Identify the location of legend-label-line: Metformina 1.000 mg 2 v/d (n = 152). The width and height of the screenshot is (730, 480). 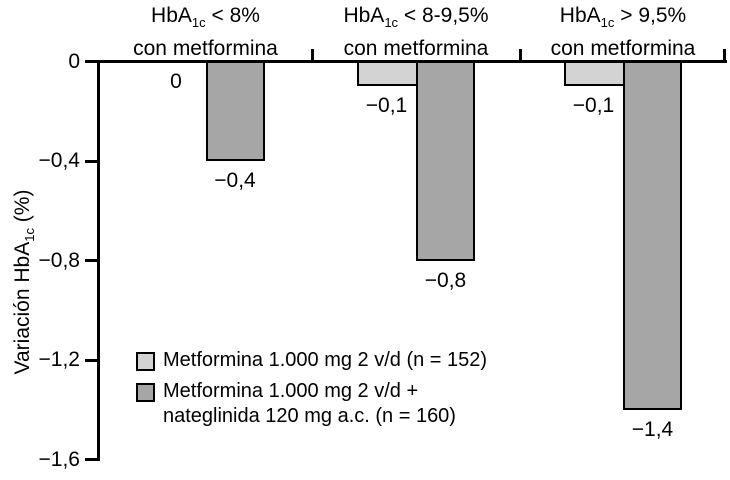
(325, 360).